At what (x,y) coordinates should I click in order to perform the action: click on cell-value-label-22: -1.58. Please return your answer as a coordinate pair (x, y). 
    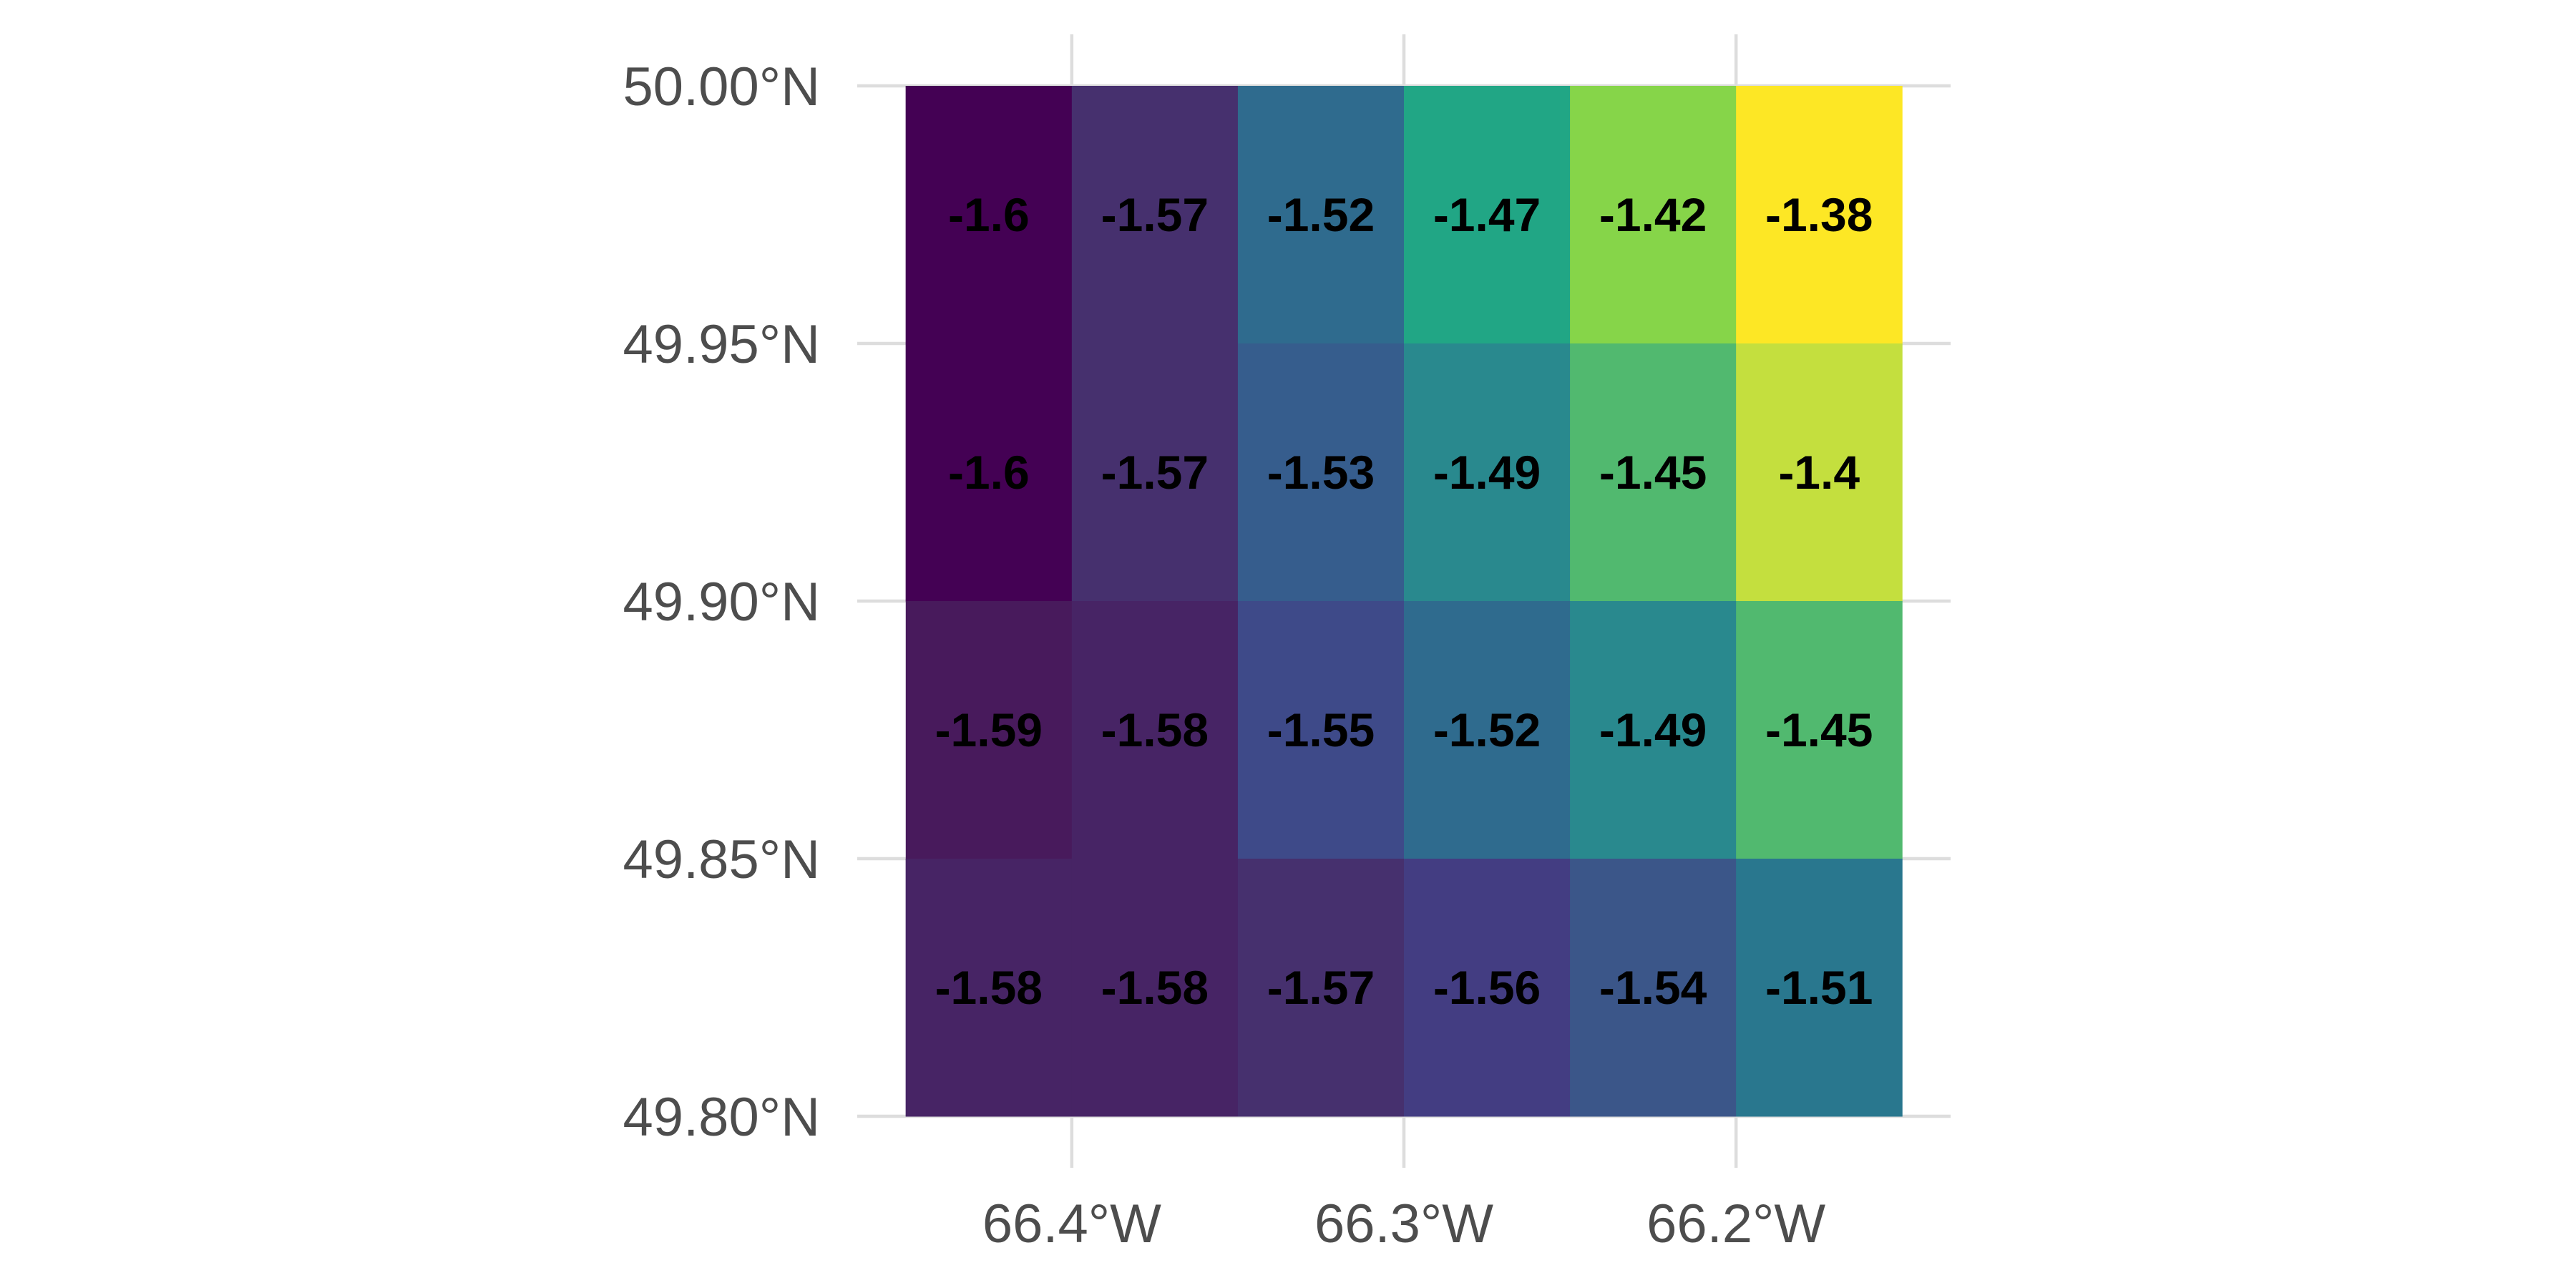
    Looking at the image, I should click on (1155, 987).